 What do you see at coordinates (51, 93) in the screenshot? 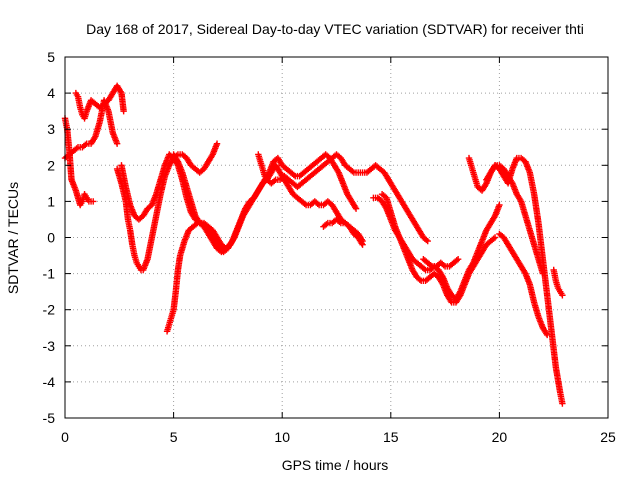
I see `y-tick-label: 4` at bounding box center [51, 93].